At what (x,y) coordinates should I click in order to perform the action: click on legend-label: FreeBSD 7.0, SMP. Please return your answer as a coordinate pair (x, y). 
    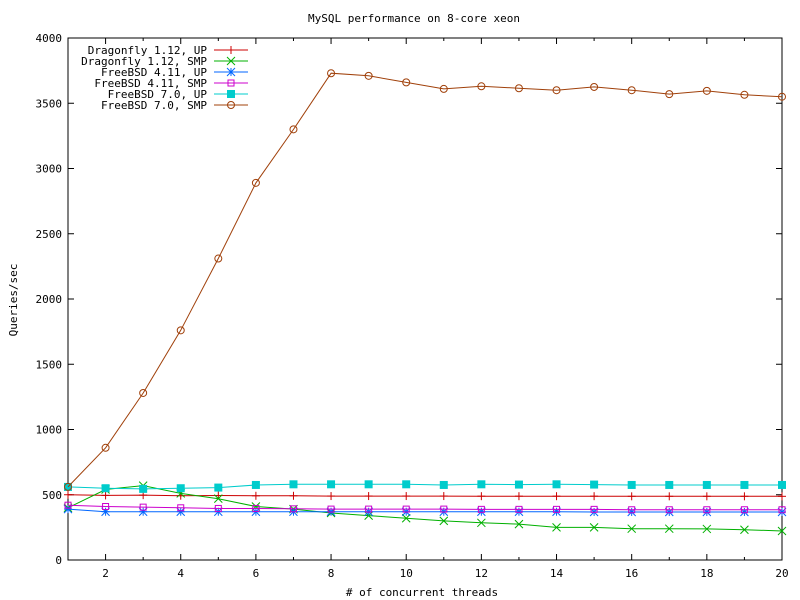
    Looking at the image, I should click on (154, 105).